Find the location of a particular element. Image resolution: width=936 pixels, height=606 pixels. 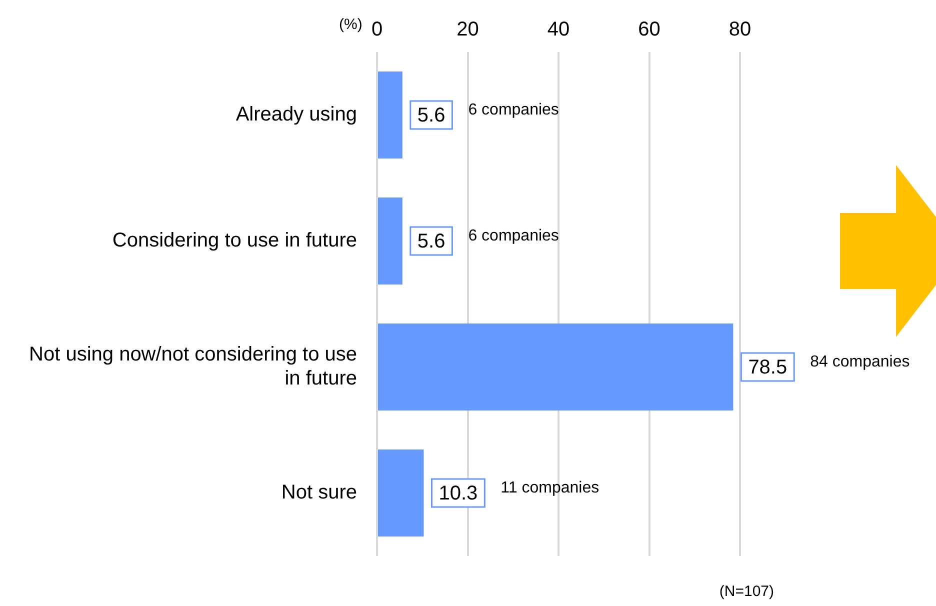

x-tick-label: 40 is located at coordinates (558, 29).